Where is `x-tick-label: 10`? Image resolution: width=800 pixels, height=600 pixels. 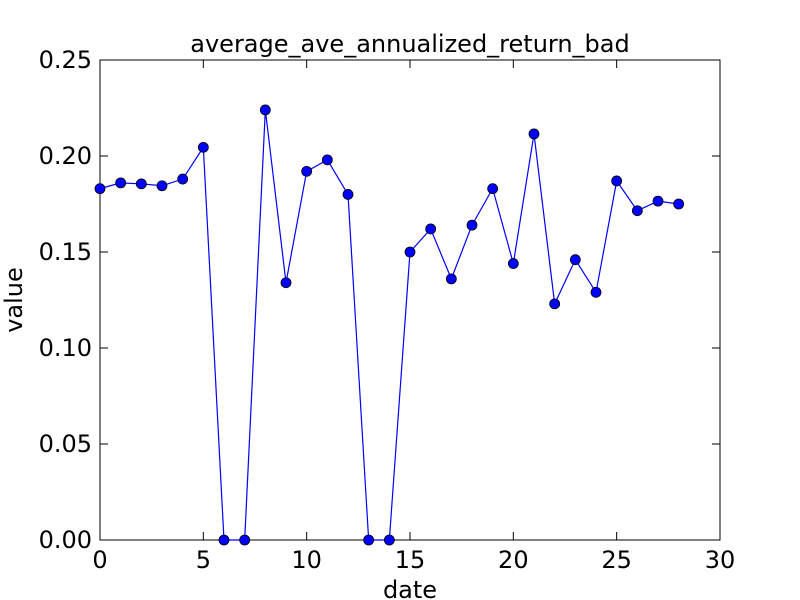
x-tick-label: 10 is located at coordinates (306, 560).